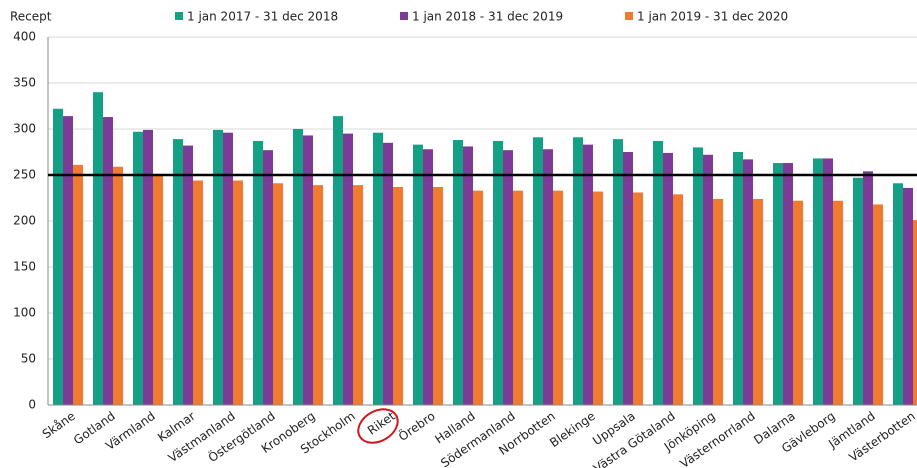  Describe the element at coordinates (24, 129) in the screenshot. I see `y-tick-label: 300` at that location.